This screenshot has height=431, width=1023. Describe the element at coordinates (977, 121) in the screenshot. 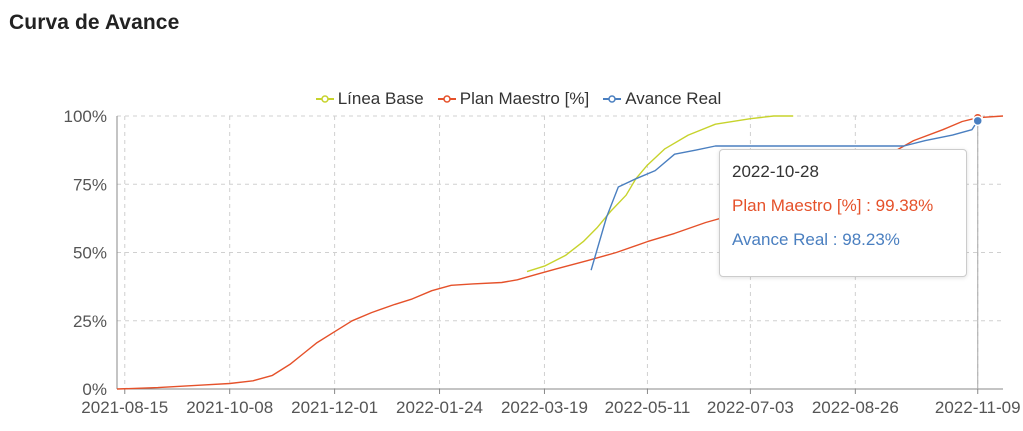

I see `hover-marker-avance-real` at that location.